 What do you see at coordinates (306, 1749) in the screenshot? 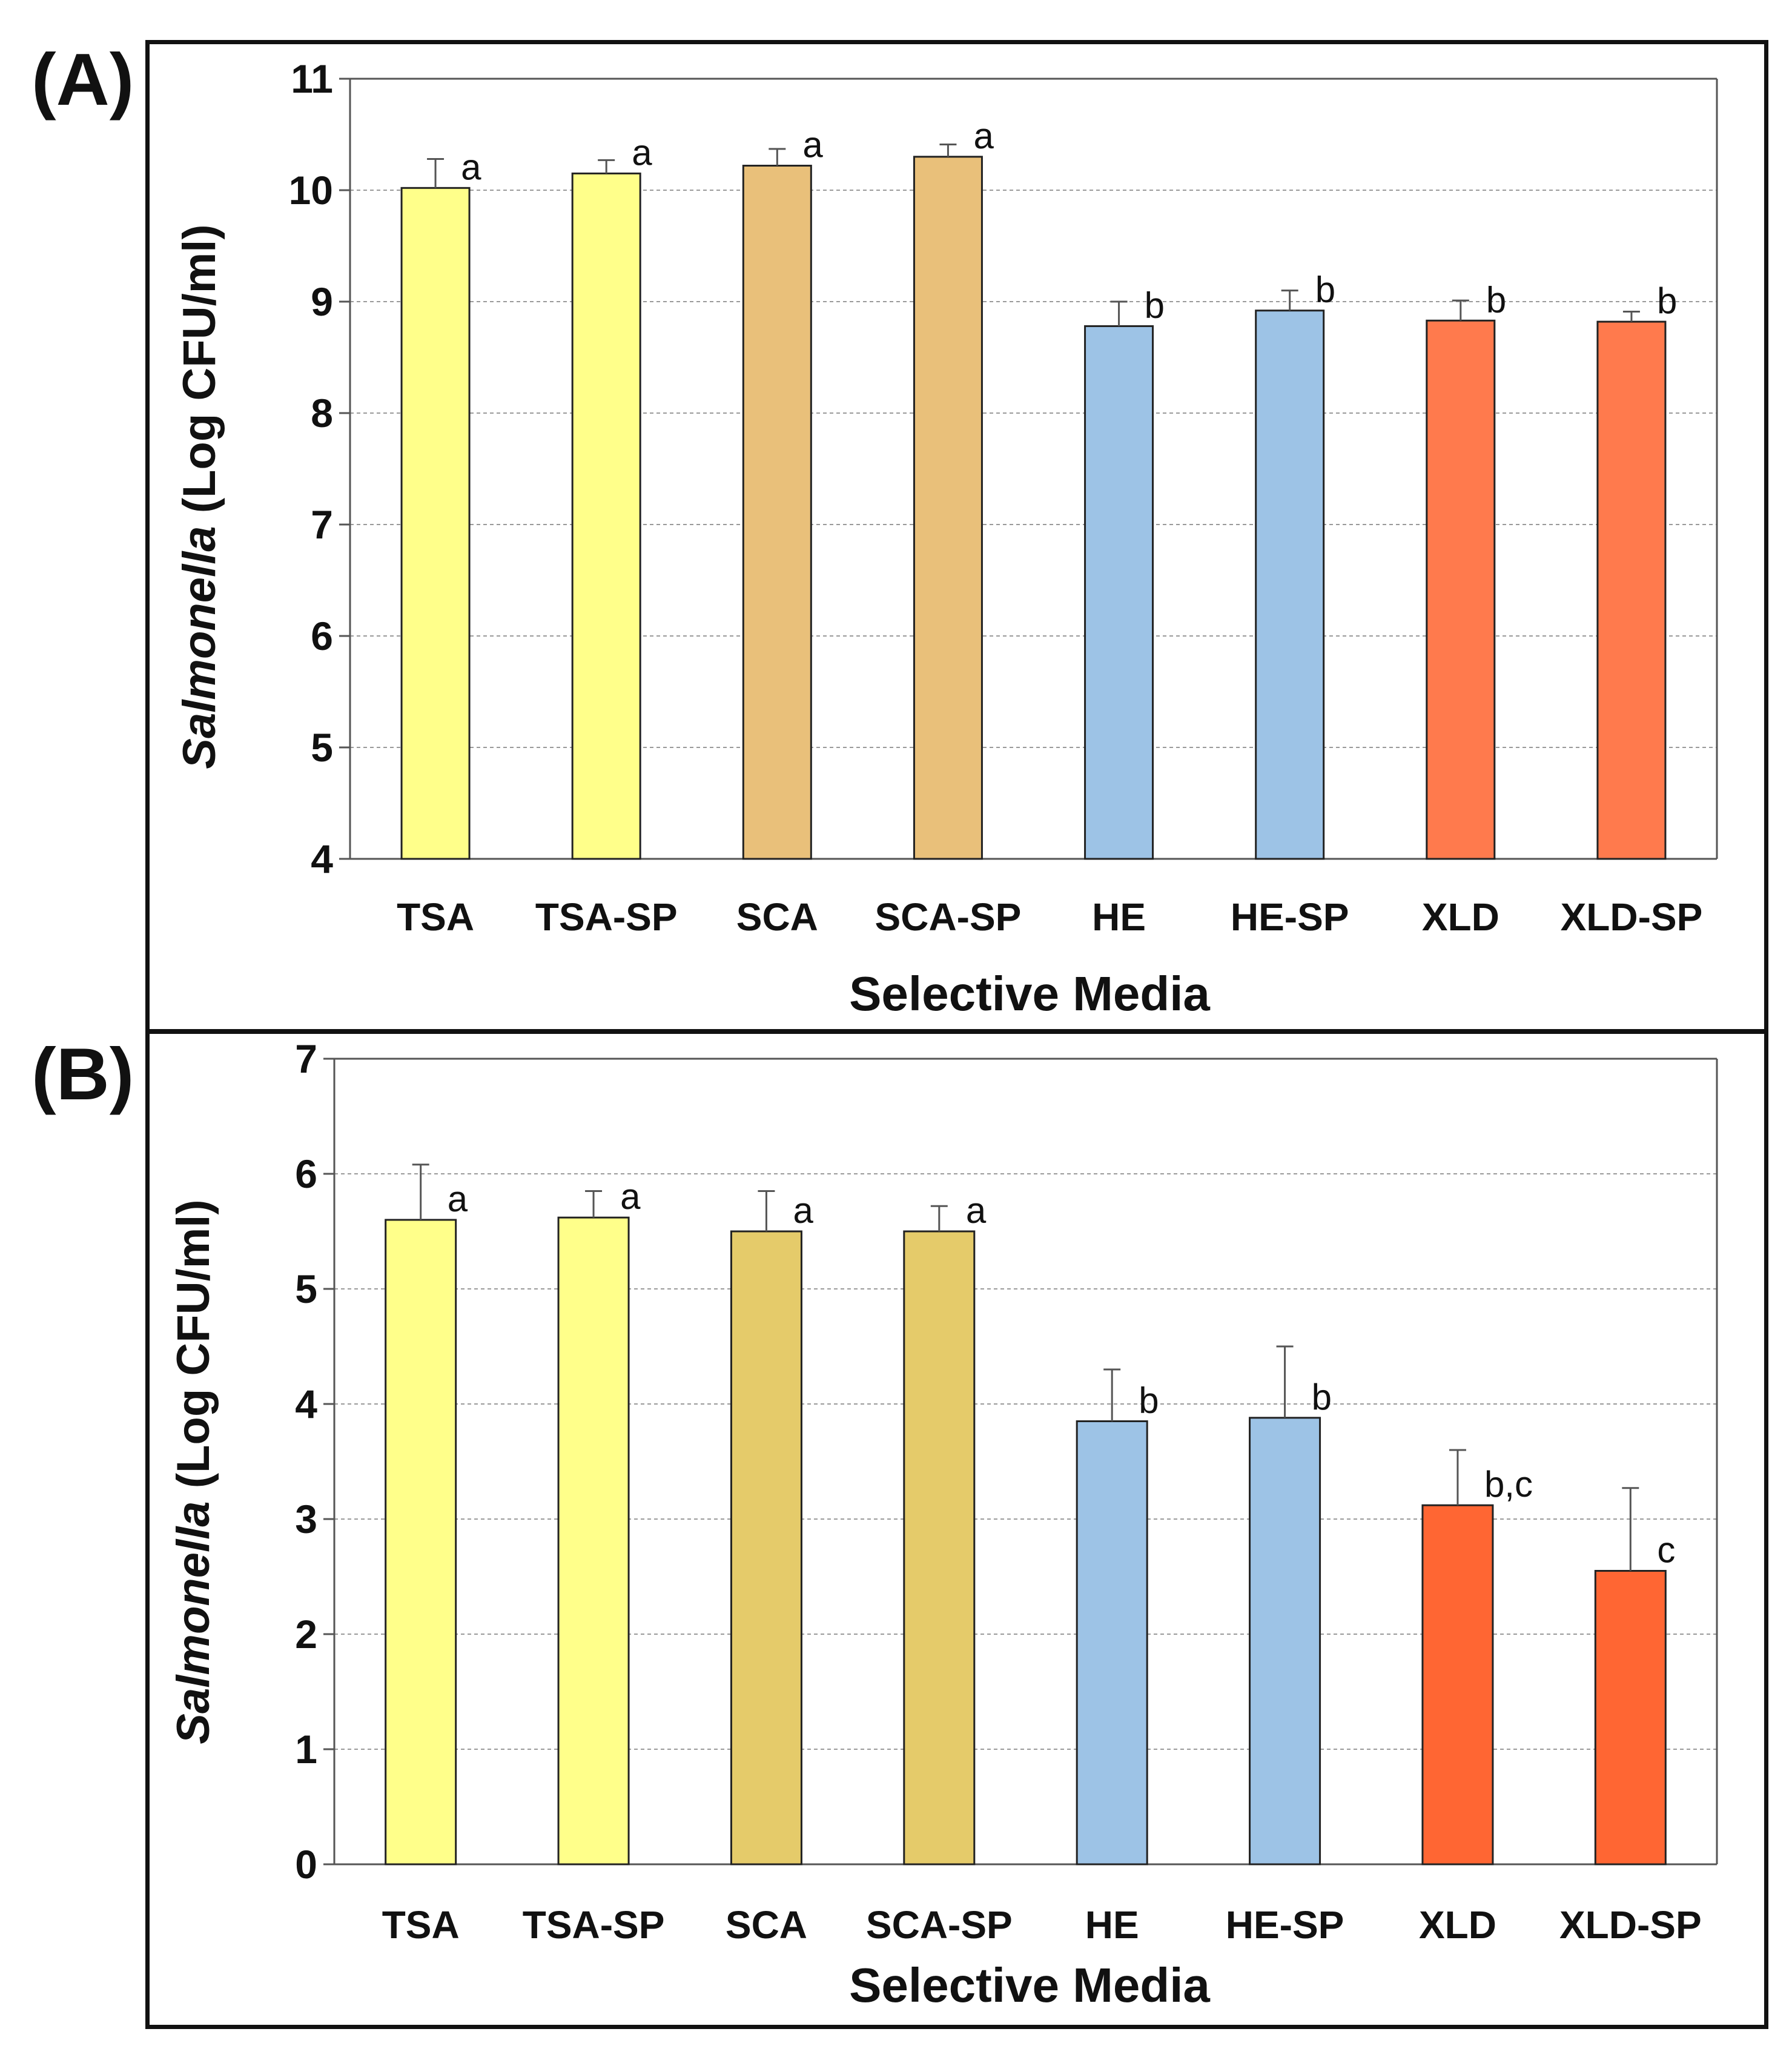
I see `y-tick-label: 1` at bounding box center [306, 1749].